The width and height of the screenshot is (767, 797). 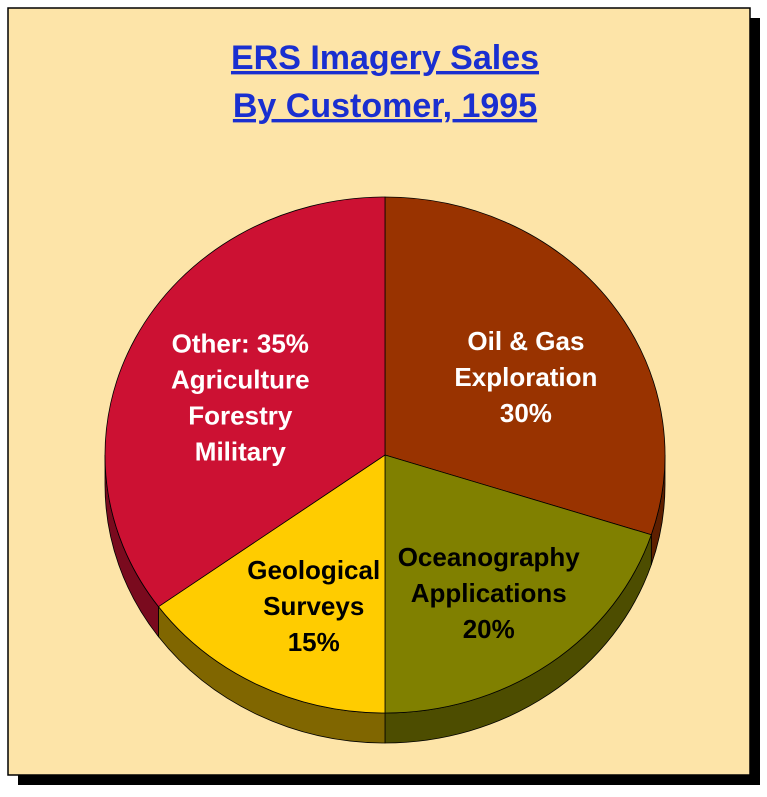 What do you see at coordinates (211, 344) in the screenshot?
I see `category-label: Other:` at bounding box center [211, 344].